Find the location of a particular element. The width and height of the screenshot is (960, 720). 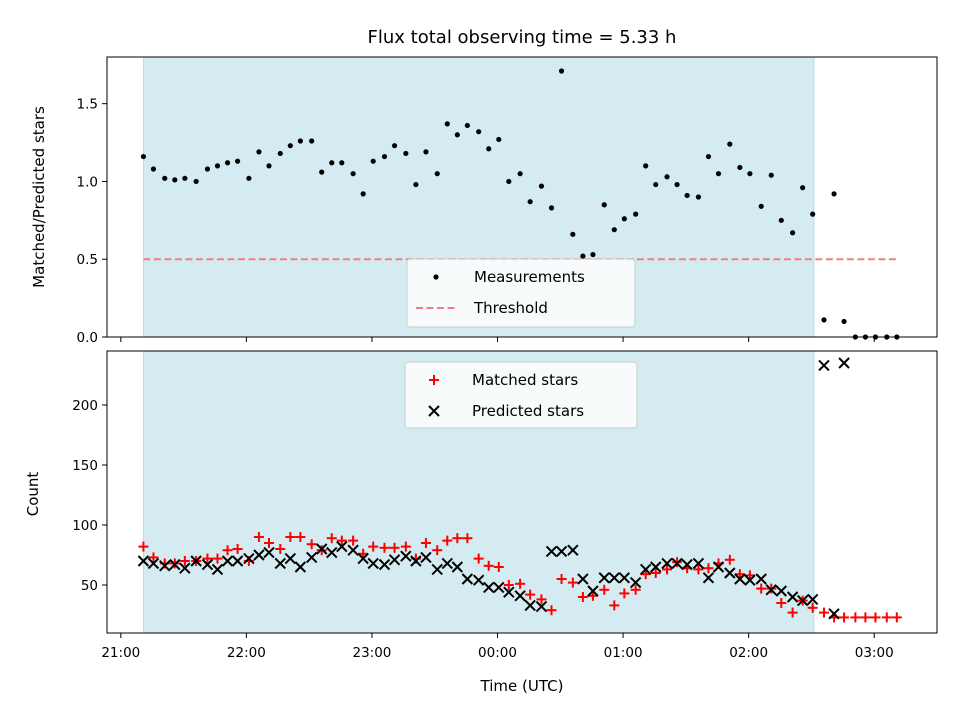

x-tick-label: 01:00 is located at coordinates (623, 653).